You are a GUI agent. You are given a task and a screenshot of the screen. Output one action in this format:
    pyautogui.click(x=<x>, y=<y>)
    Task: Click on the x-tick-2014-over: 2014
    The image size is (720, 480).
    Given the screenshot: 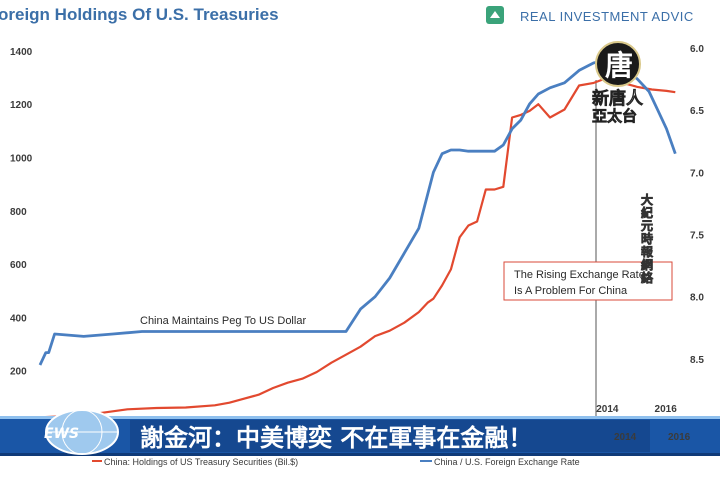 What is the action you would take?
    pyautogui.click(x=625, y=437)
    